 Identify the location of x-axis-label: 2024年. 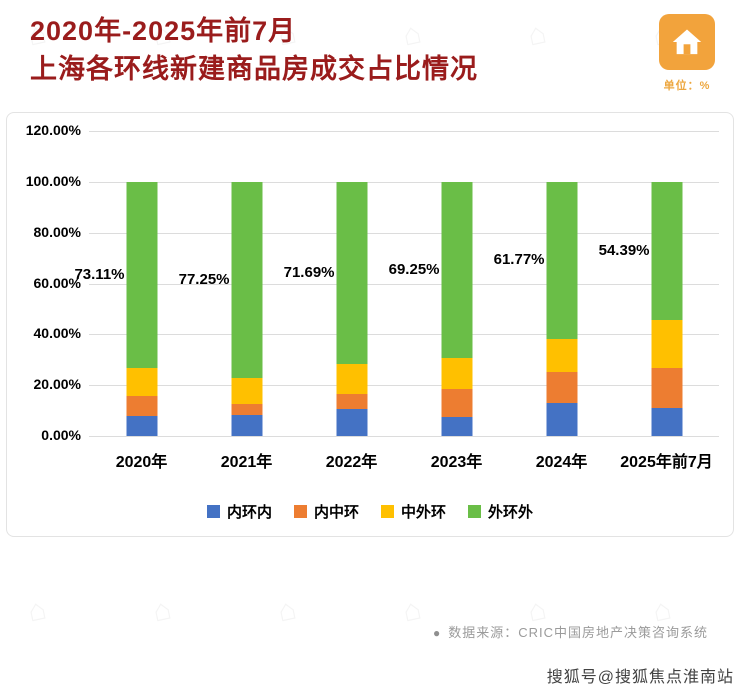
(561, 462).